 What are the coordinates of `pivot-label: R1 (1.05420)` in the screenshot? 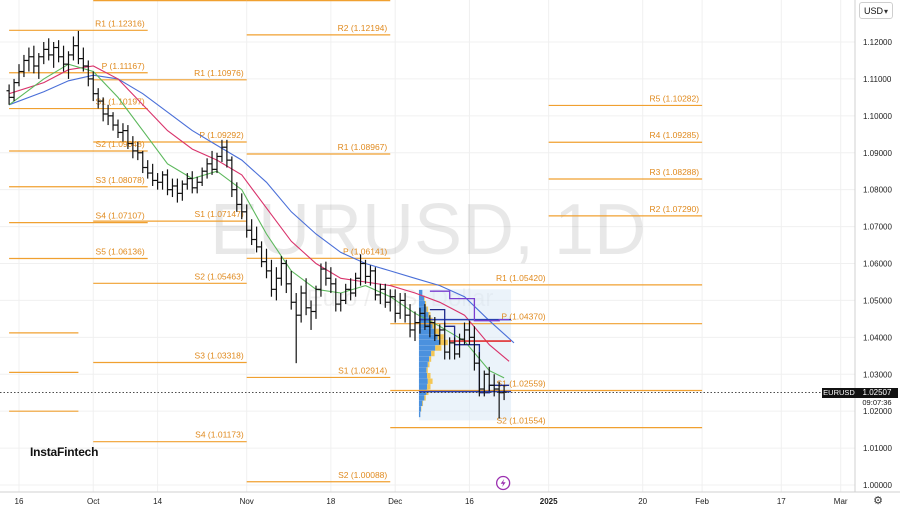 It's located at (521, 278).